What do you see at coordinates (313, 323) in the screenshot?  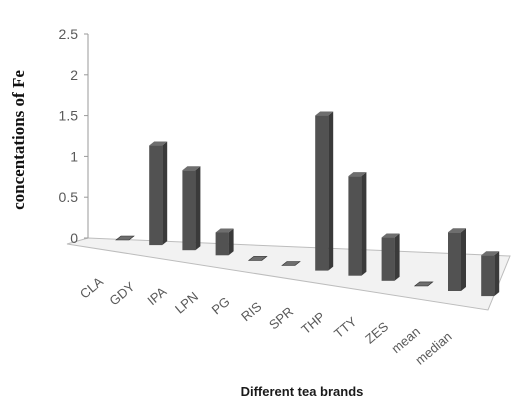 I see `x-tick-label: THP` at bounding box center [313, 323].